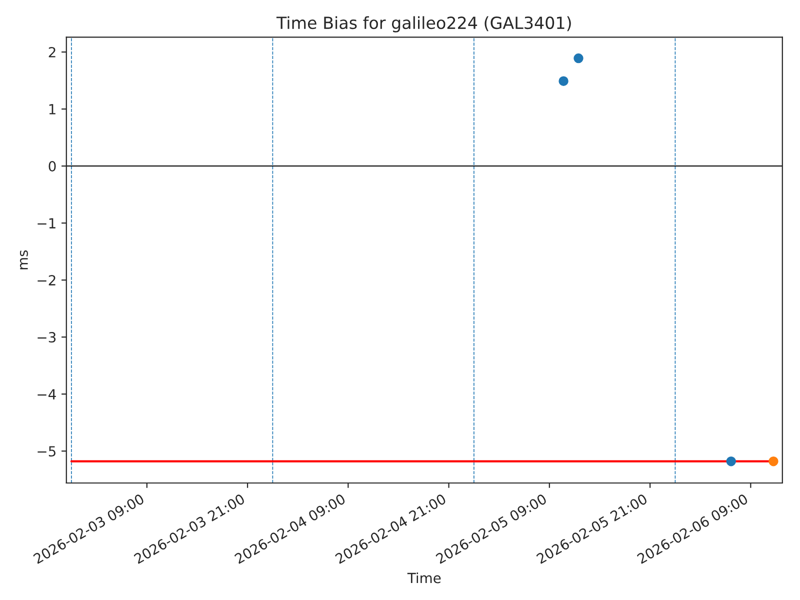  Describe the element at coordinates (47, 394) in the screenshot. I see `y-tick-label: −4` at that location.